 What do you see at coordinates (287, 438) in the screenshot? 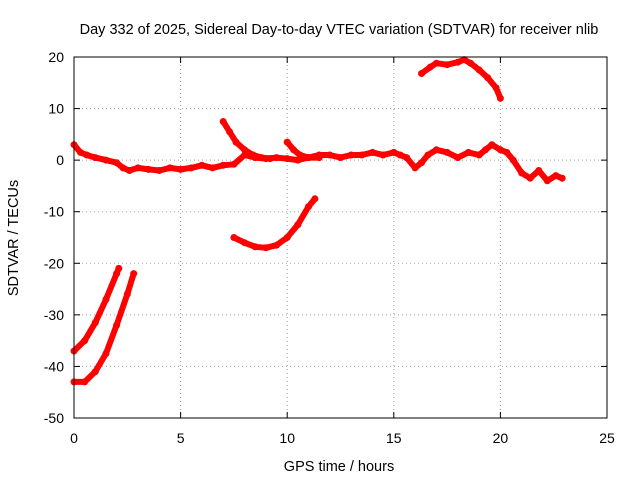
I see `x-tick-label: 10` at bounding box center [287, 438].